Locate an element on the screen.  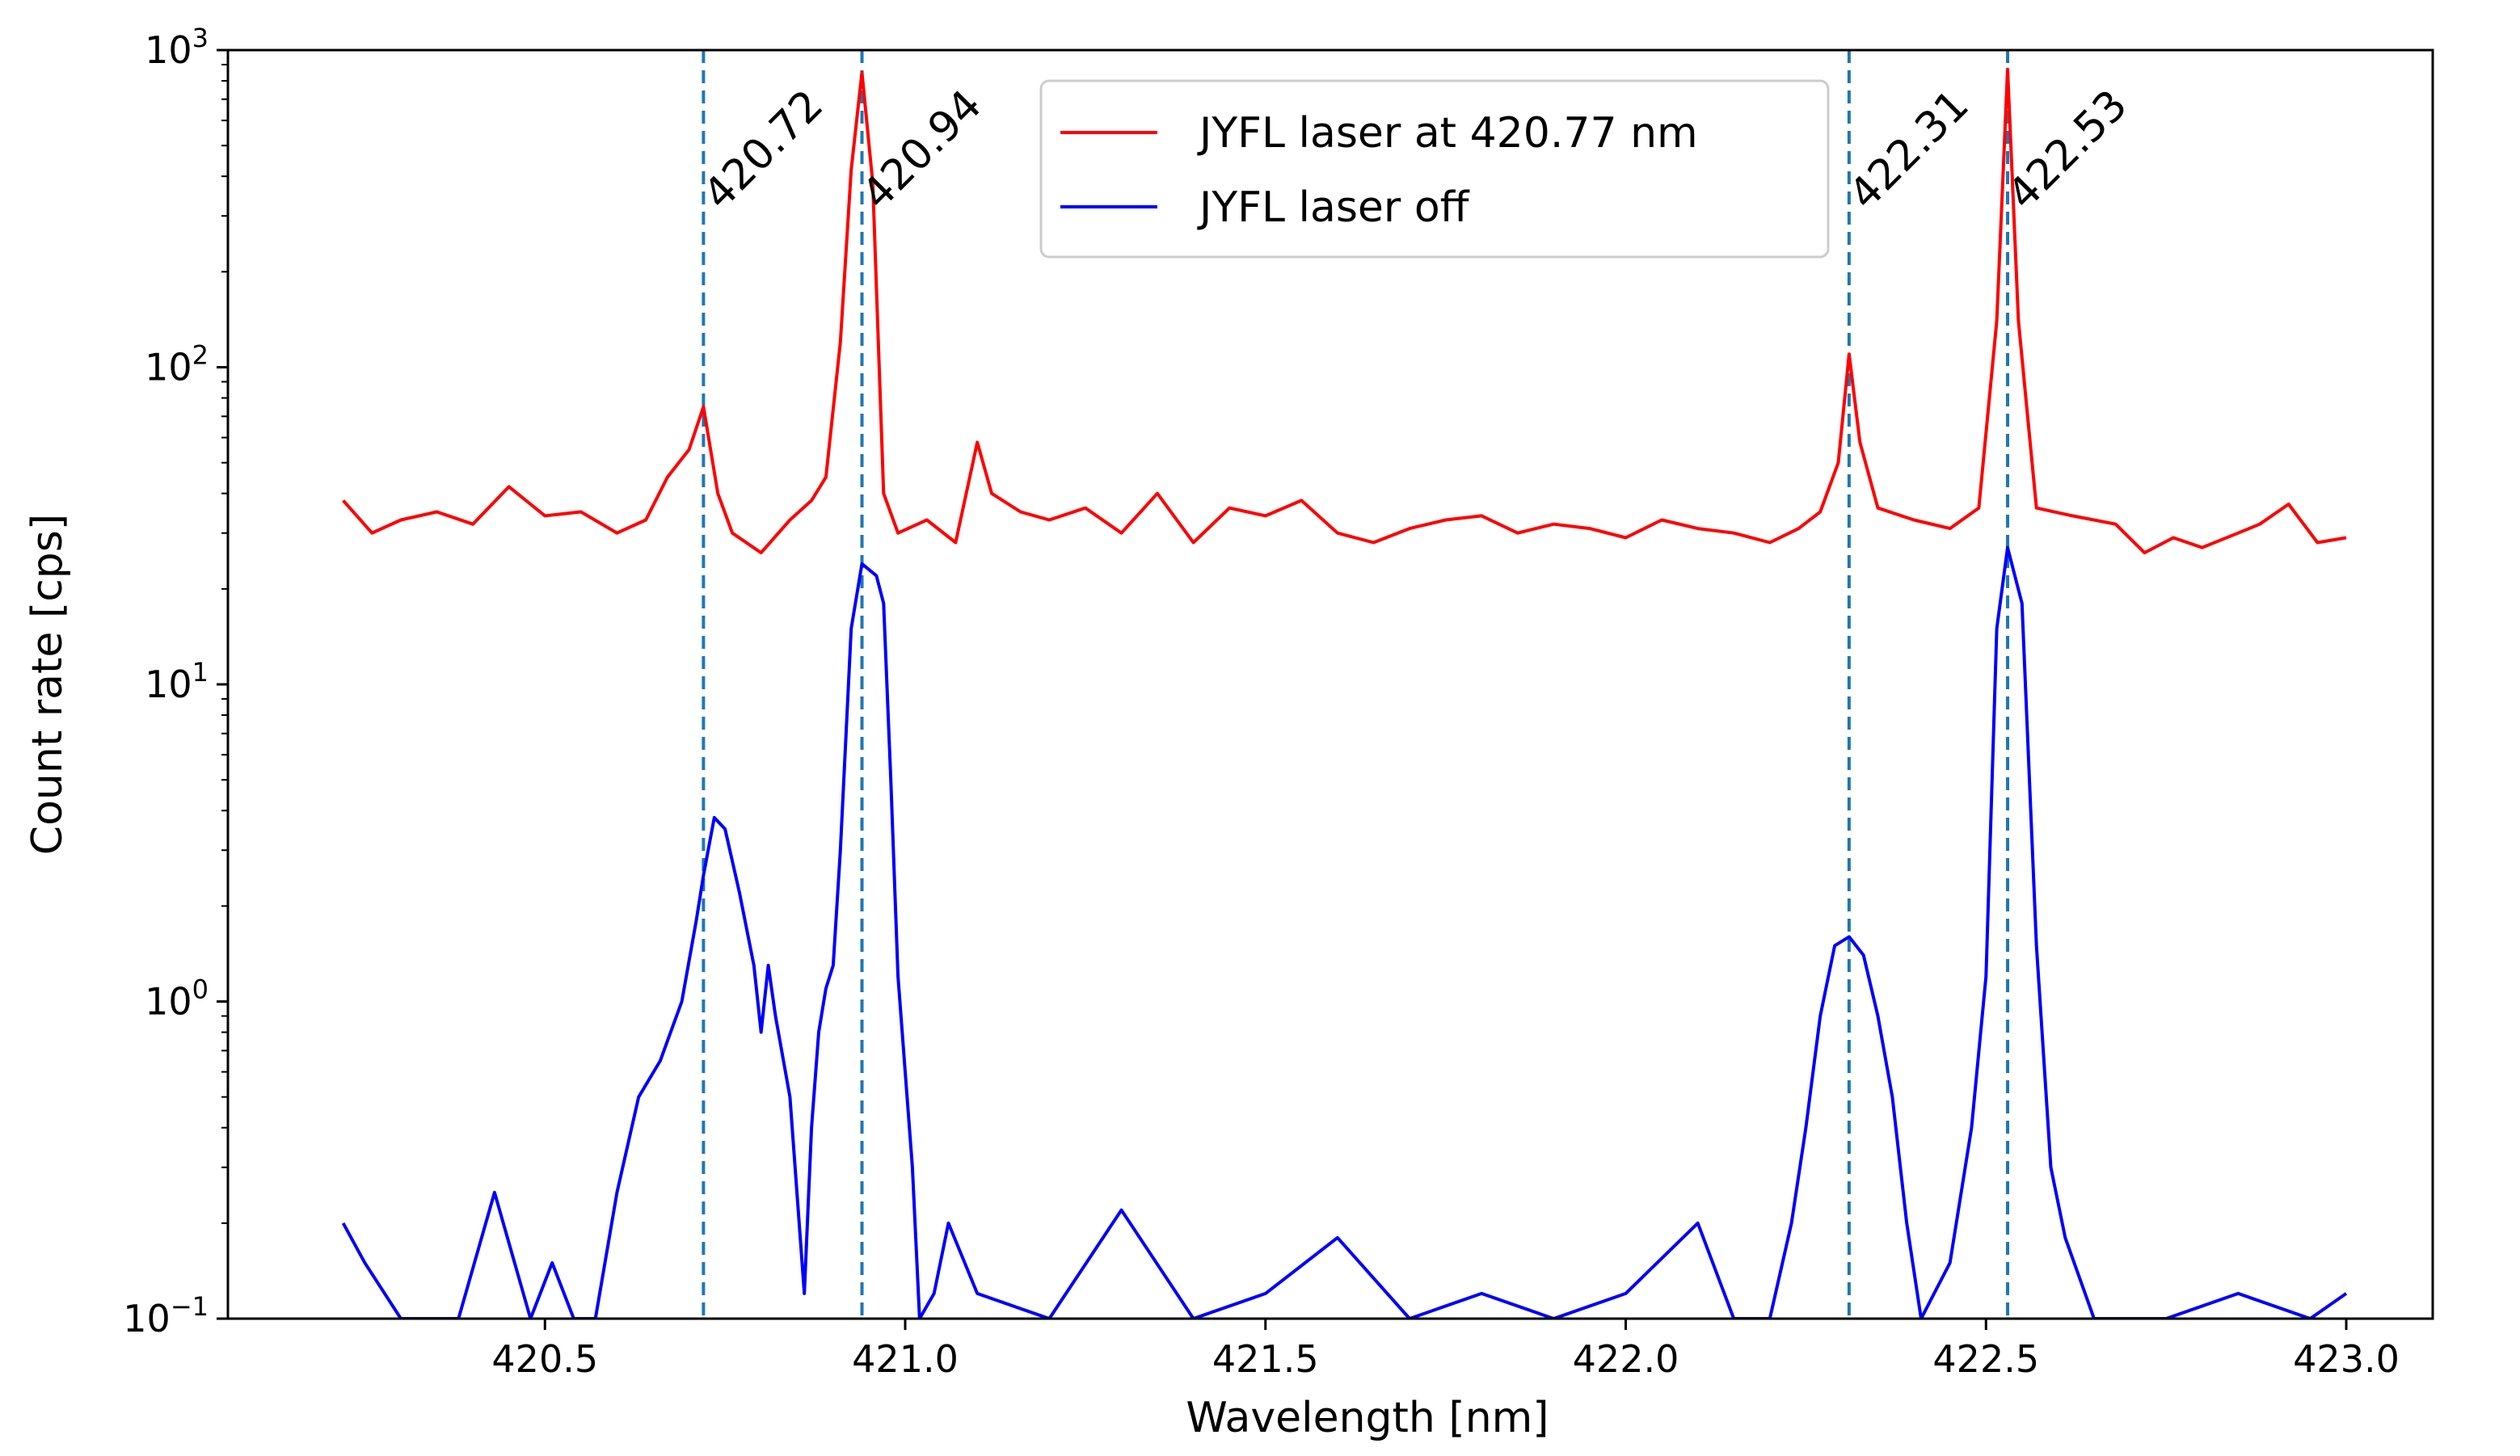
x-tick-label: 420.5 is located at coordinates (544, 1359).